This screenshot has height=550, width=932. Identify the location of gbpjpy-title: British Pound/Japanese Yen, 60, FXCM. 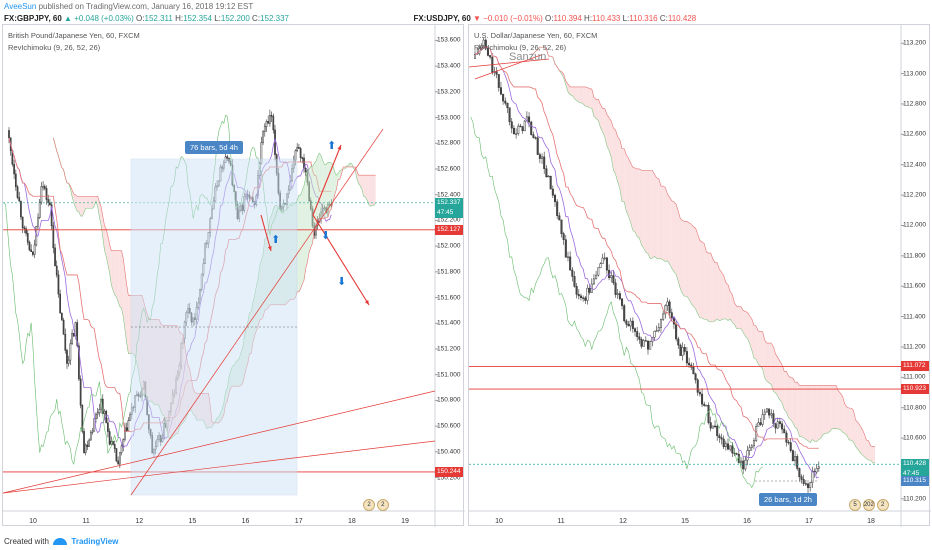
(74, 35).